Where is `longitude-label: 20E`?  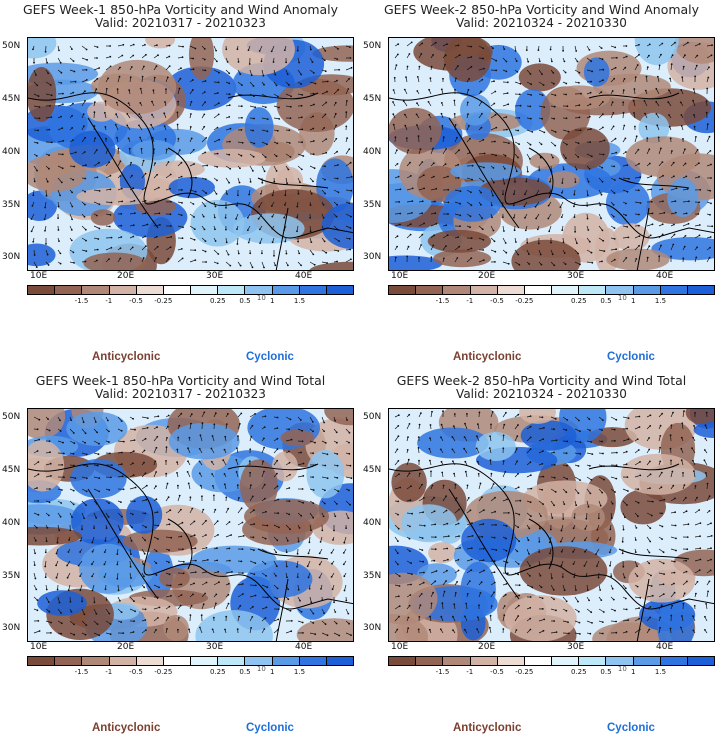 longitude-label: 20E is located at coordinates (487, 276).